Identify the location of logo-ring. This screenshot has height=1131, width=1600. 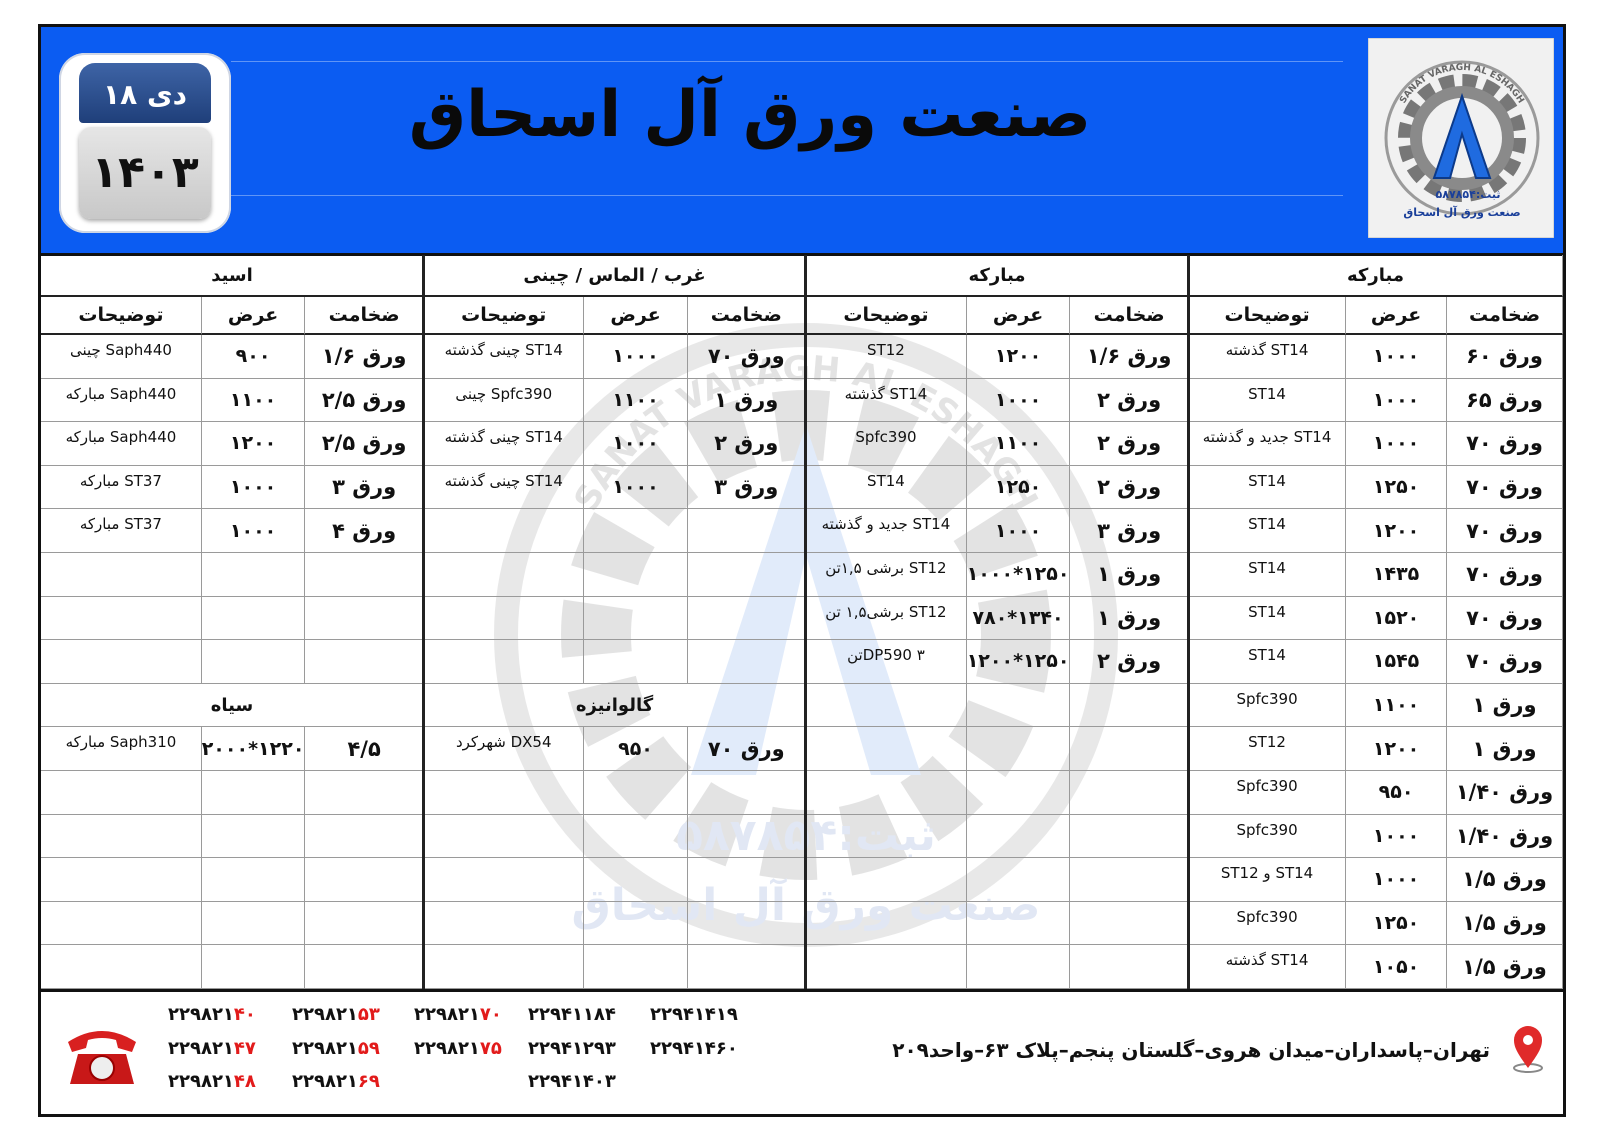
(1462, 138).